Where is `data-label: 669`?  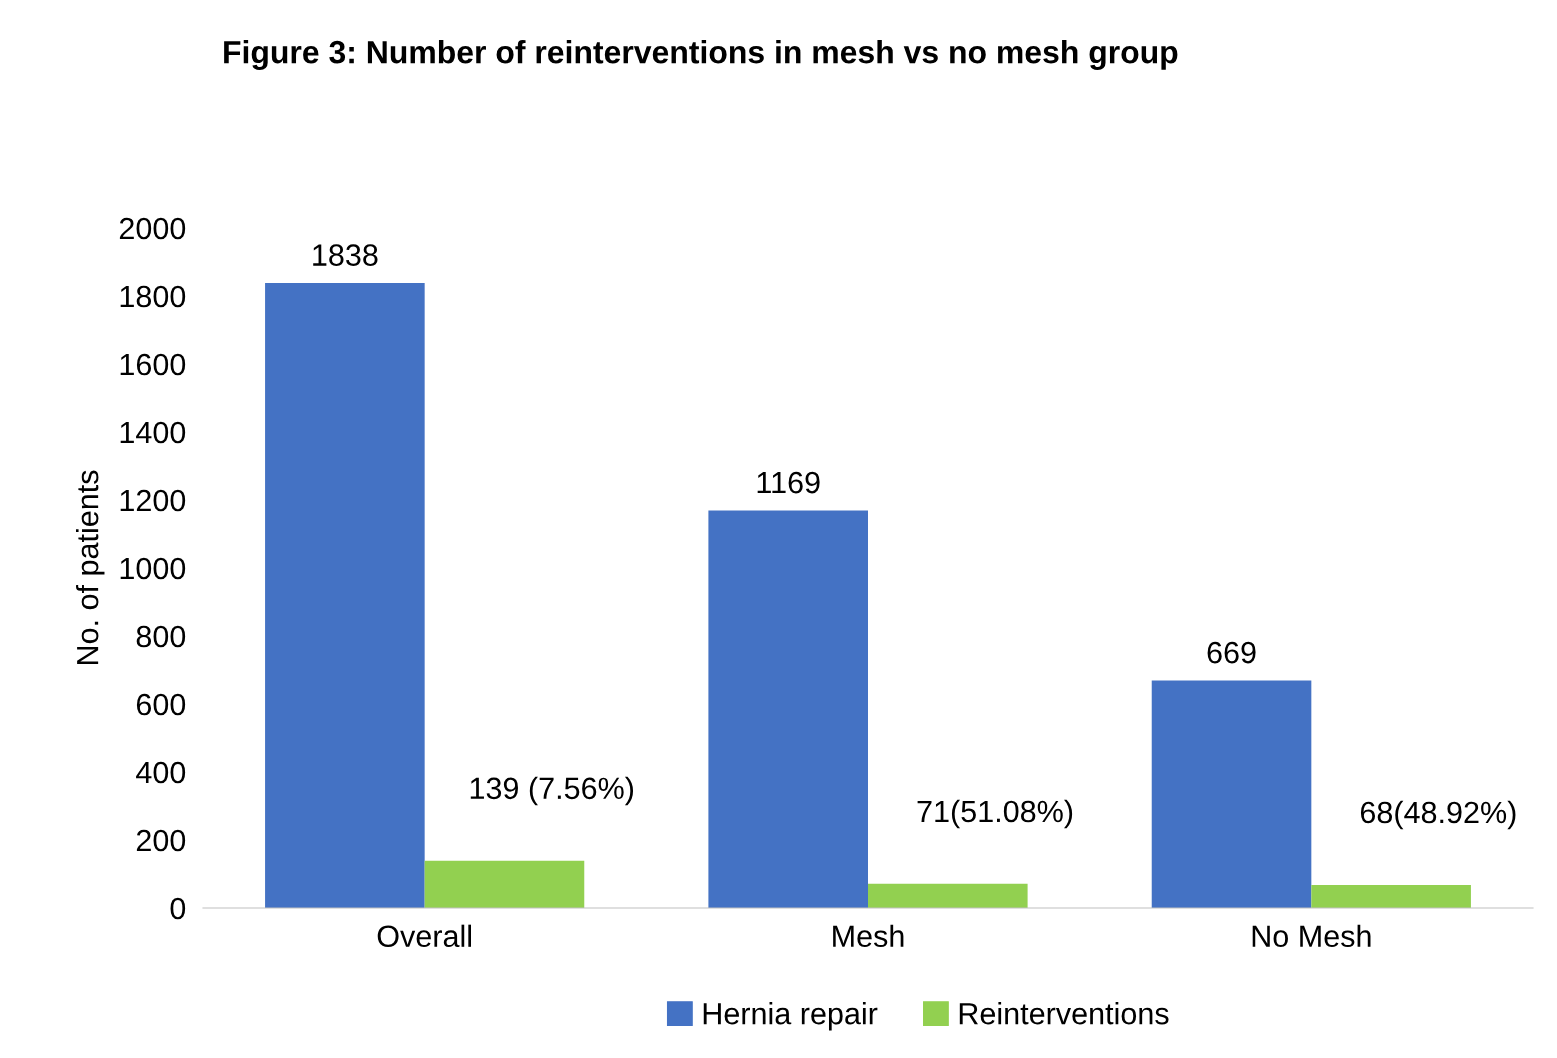
data-label: 669 is located at coordinates (1231, 652).